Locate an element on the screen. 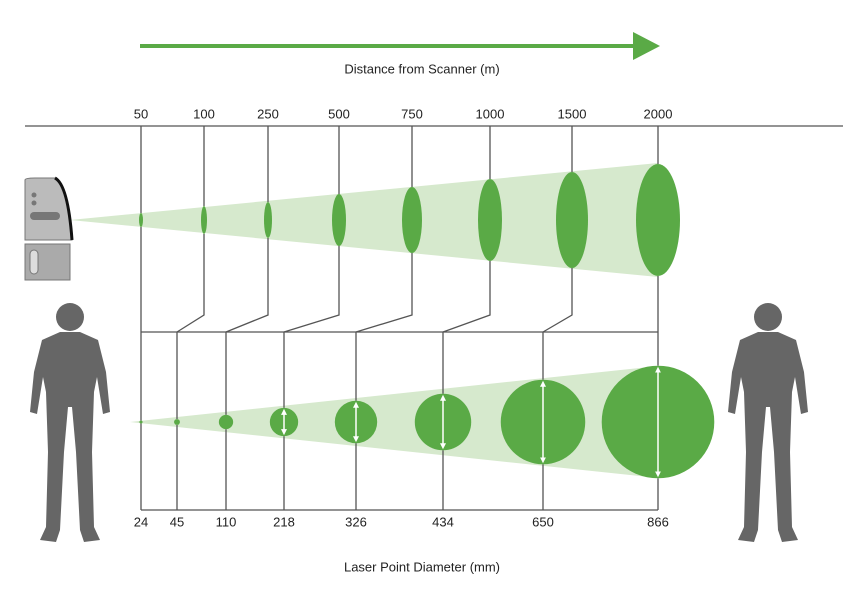 This screenshot has width=843, height=596. bottom-label: Laser Point Diameter (mm) is located at coordinates (422, 566).